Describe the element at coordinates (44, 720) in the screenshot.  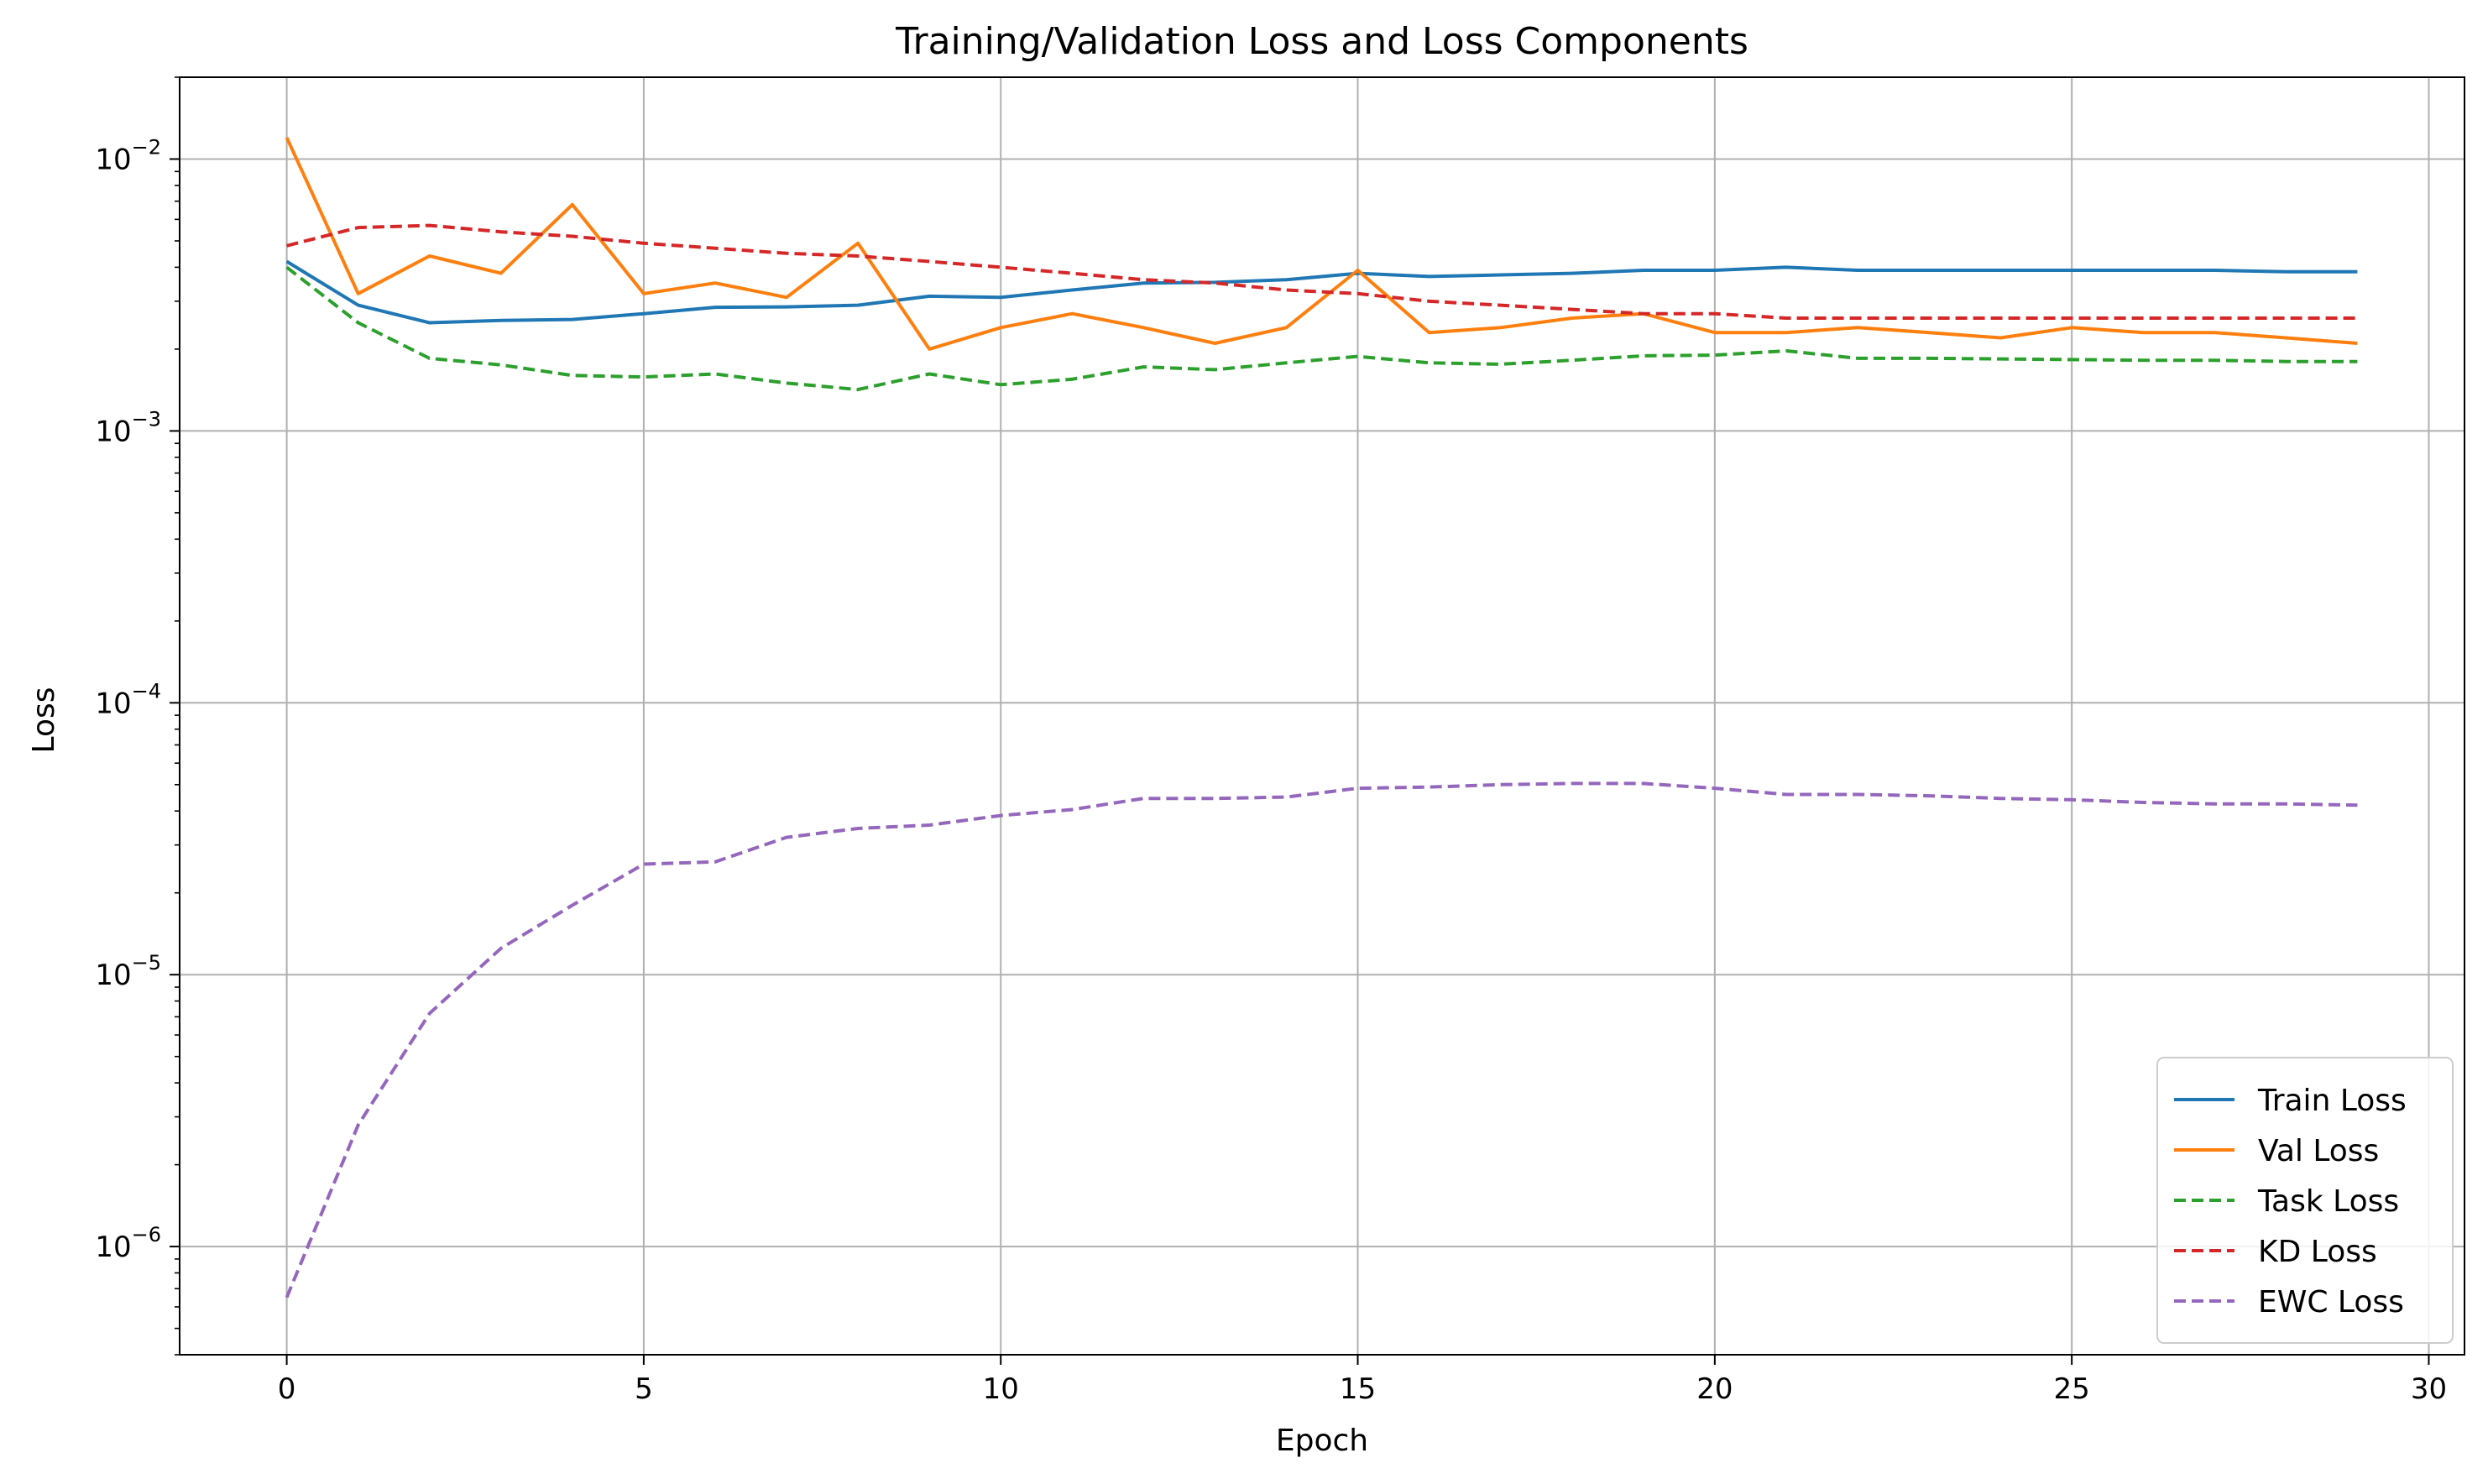
I see `y-axis-label: Loss` at that location.